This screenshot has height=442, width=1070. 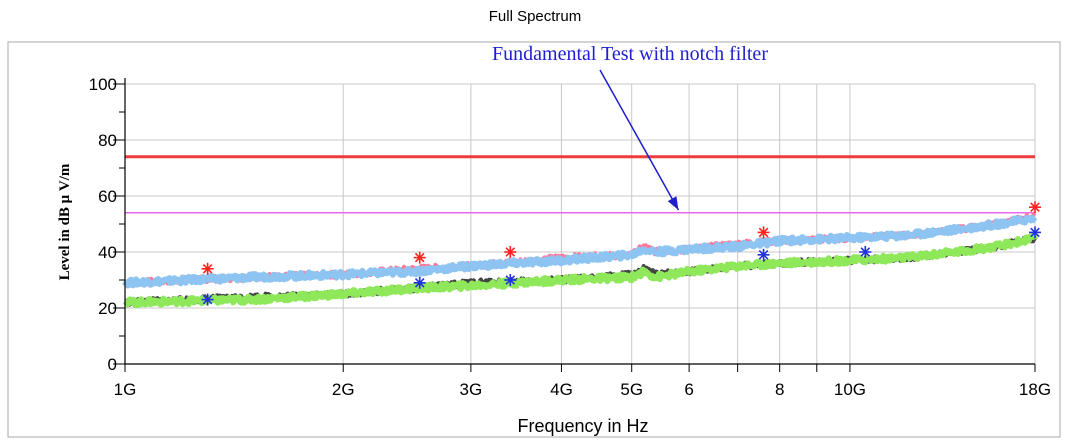 I want to click on x-axis-label: Frequency in Hz, so click(x=582, y=426).